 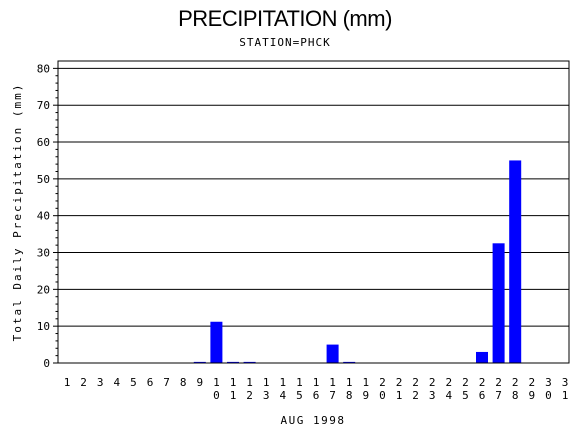 What do you see at coordinates (116, 382) in the screenshot?
I see `x-tick-label: 4` at bounding box center [116, 382].